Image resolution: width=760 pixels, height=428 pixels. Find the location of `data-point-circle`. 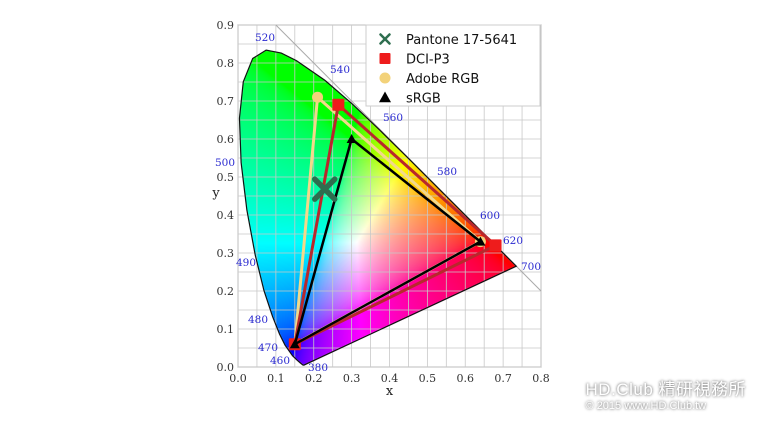

data-point-circle is located at coordinates (318, 97).